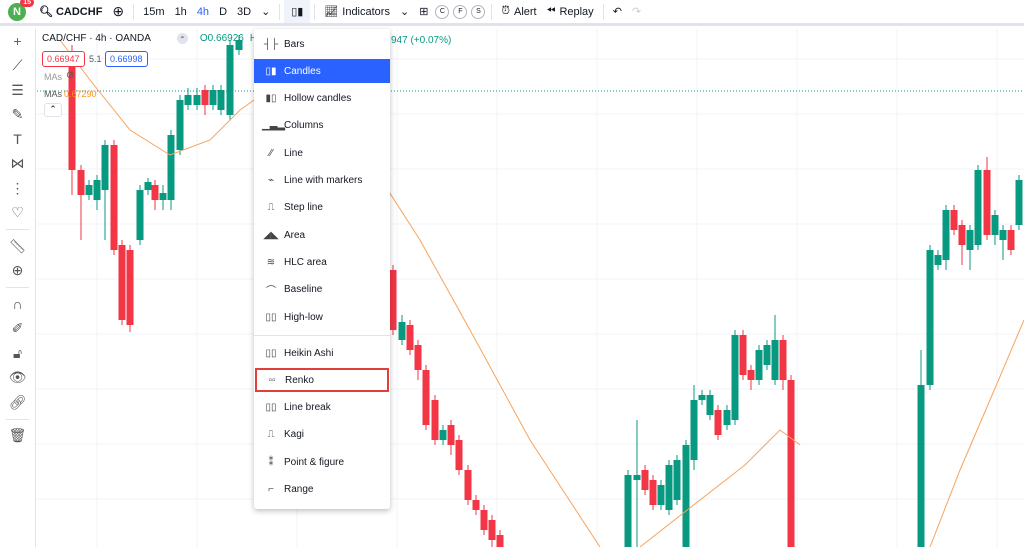  I want to click on ma2-value: 0.67290, so click(80, 94).